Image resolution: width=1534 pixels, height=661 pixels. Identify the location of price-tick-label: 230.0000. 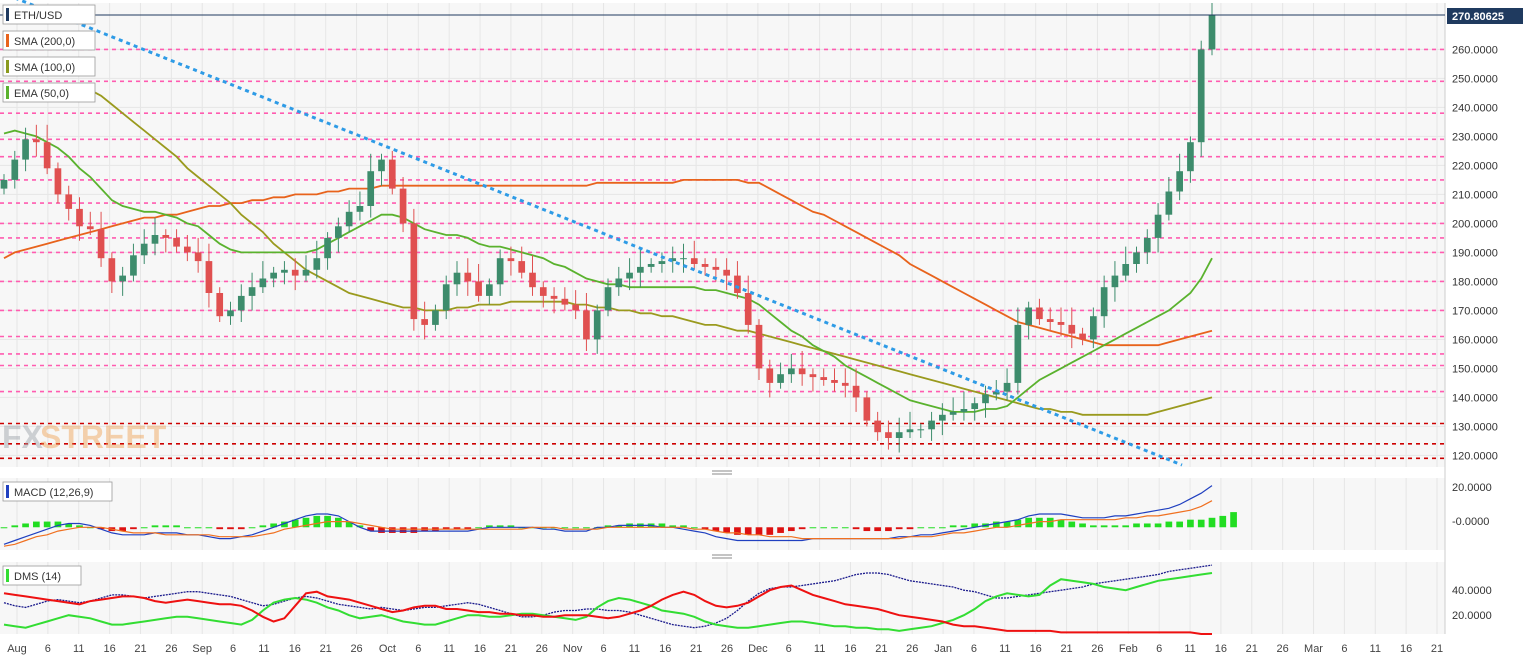
(1475, 137).